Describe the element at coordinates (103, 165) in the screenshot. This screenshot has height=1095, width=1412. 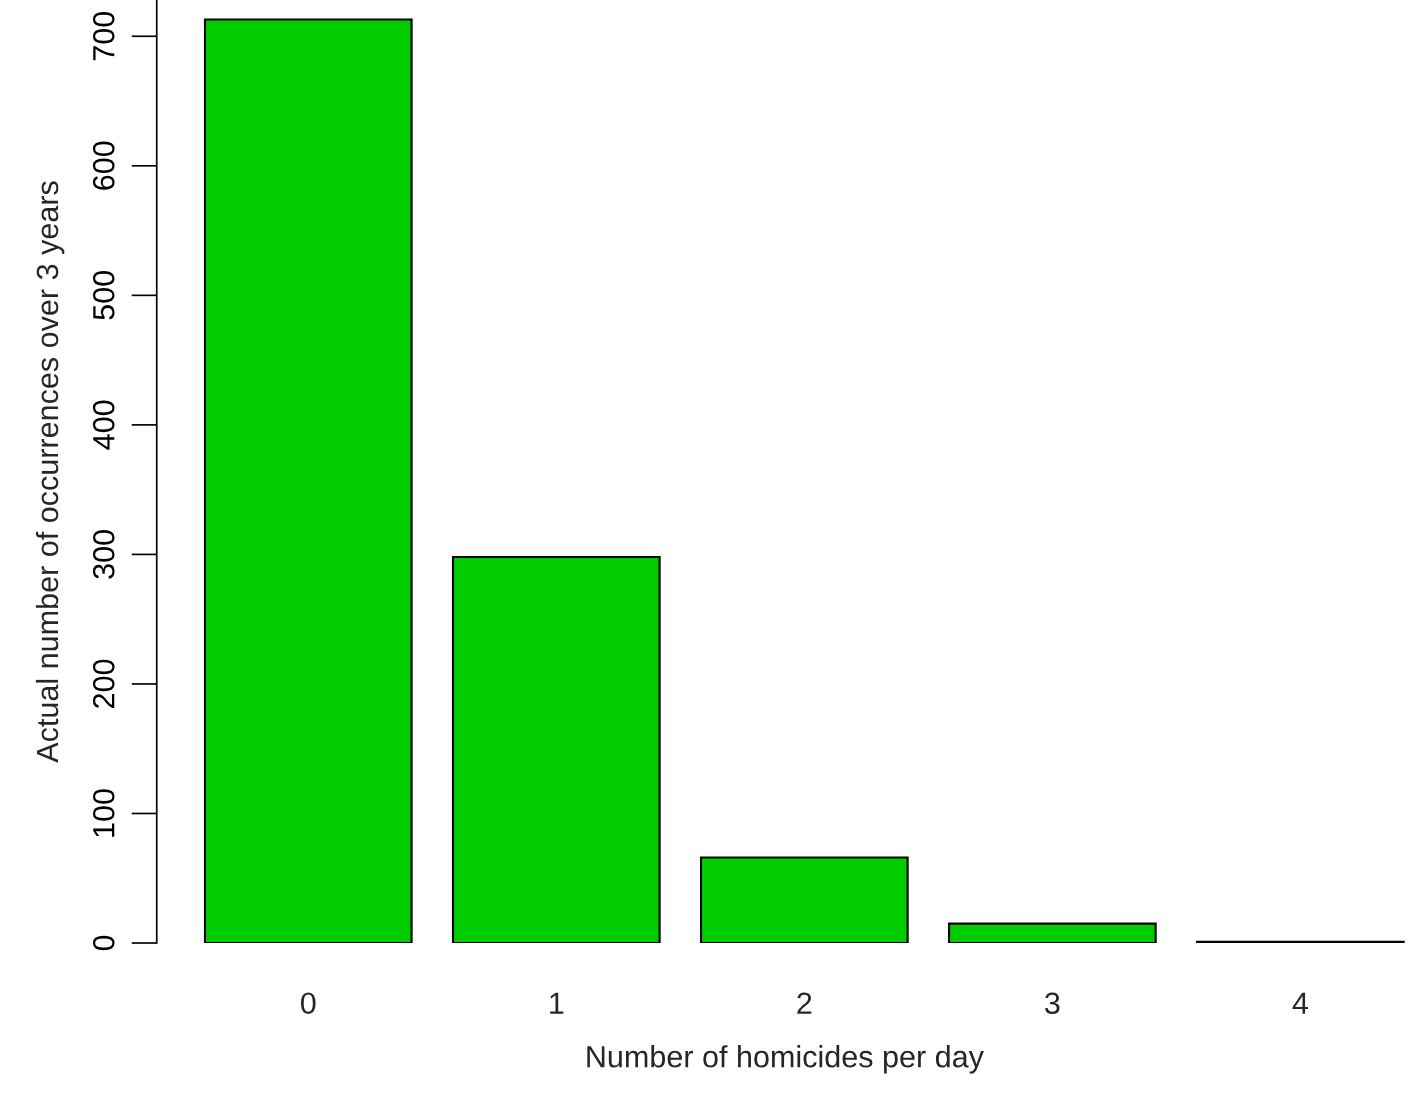
I see `y-tick-label: 600` at that location.